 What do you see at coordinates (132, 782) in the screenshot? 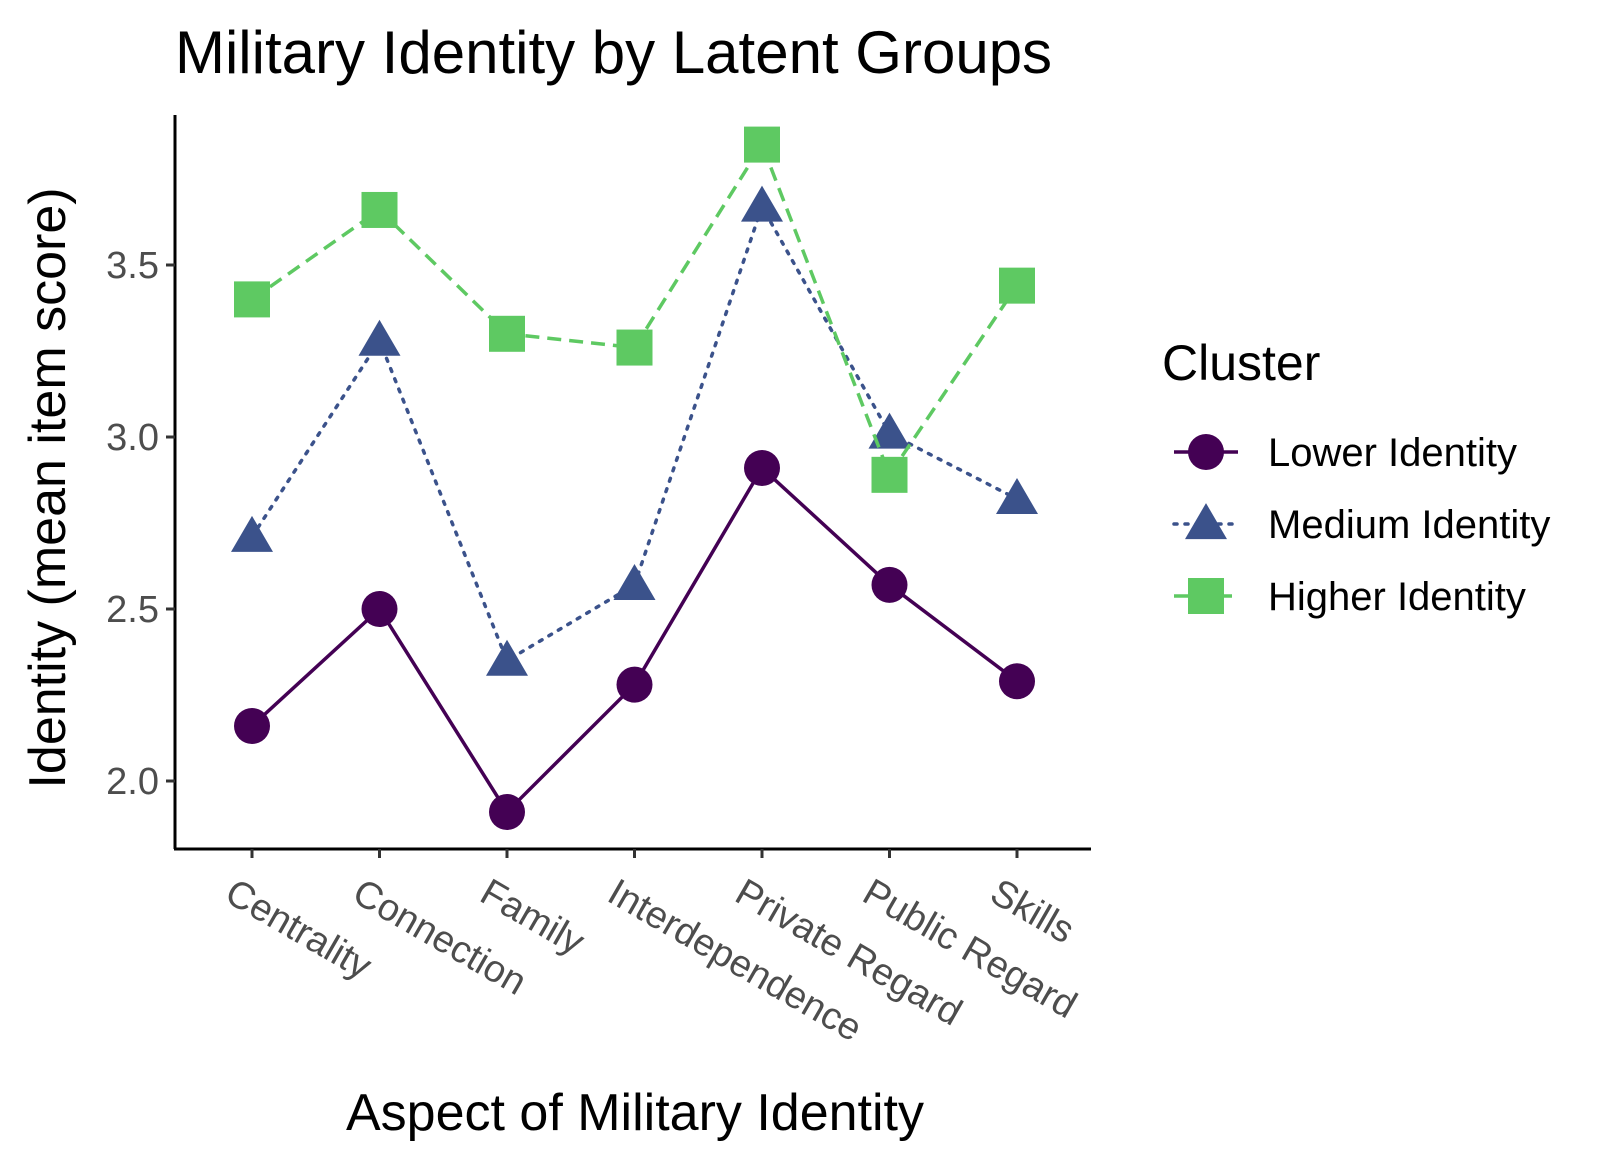
I see `y-tick-label: 2.0` at bounding box center [132, 782].